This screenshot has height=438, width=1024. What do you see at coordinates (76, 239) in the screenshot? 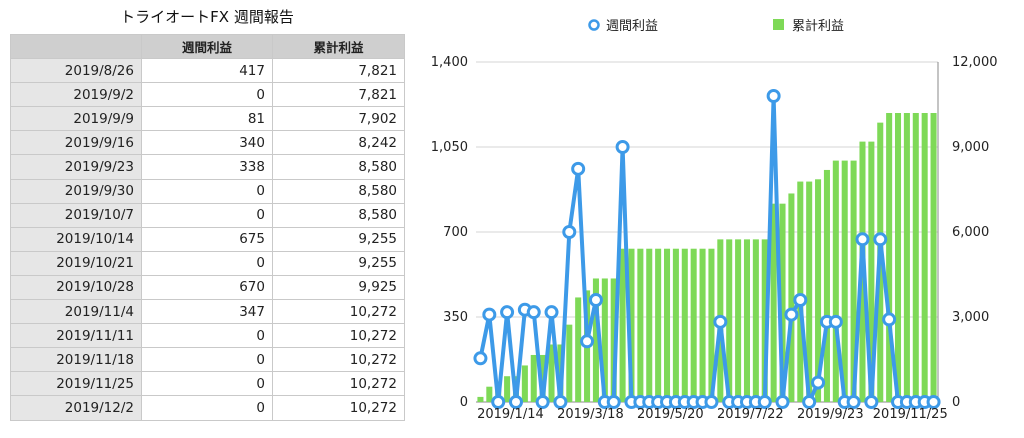
I see `date-cell: 2019/10/14` at bounding box center [76, 239].